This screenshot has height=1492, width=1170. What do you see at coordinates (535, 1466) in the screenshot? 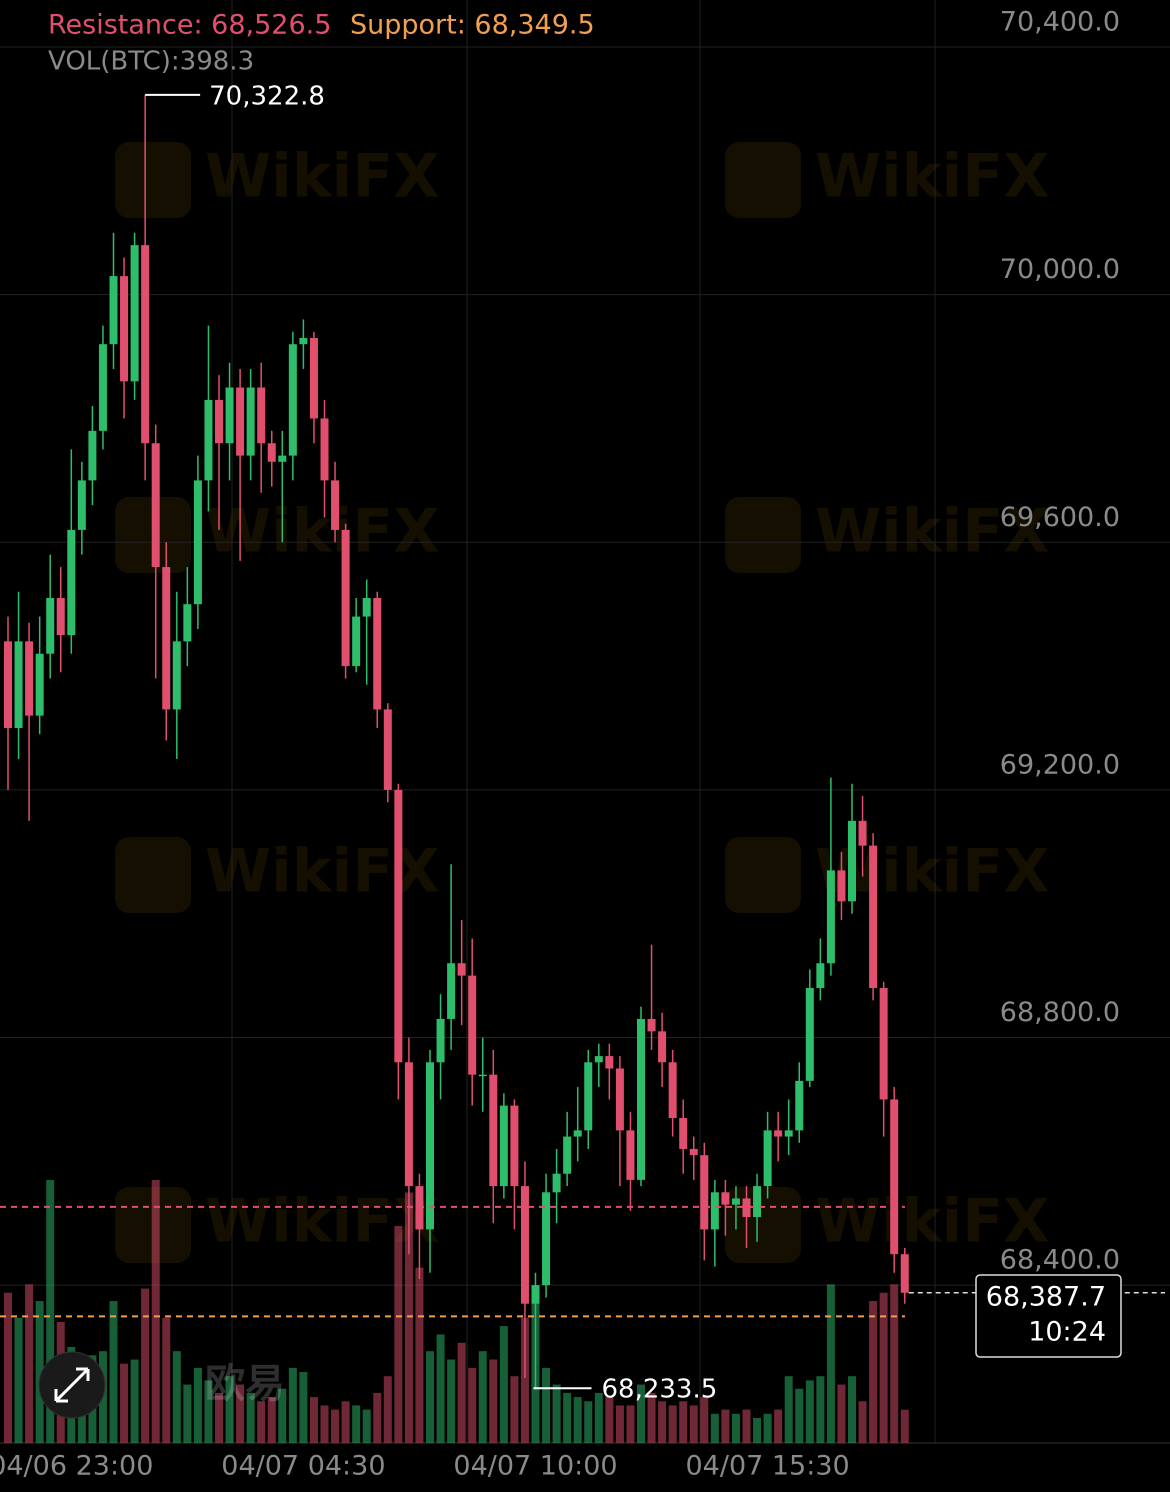
I see `x-tick-label: 04/07 10:00` at bounding box center [535, 1466].